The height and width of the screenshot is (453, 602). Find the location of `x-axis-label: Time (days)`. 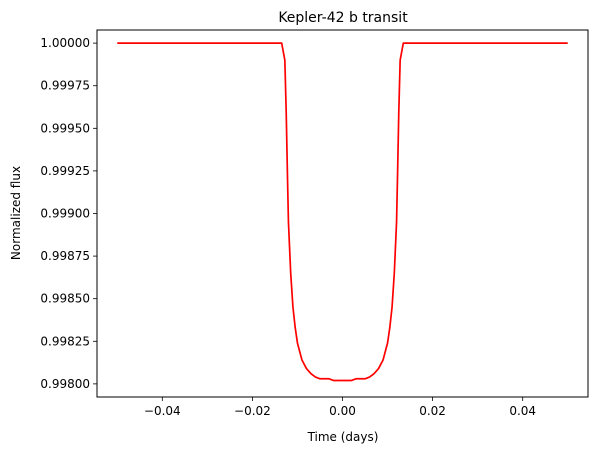

x-axis-label: Time (days) is located at coordinates (343, 437).